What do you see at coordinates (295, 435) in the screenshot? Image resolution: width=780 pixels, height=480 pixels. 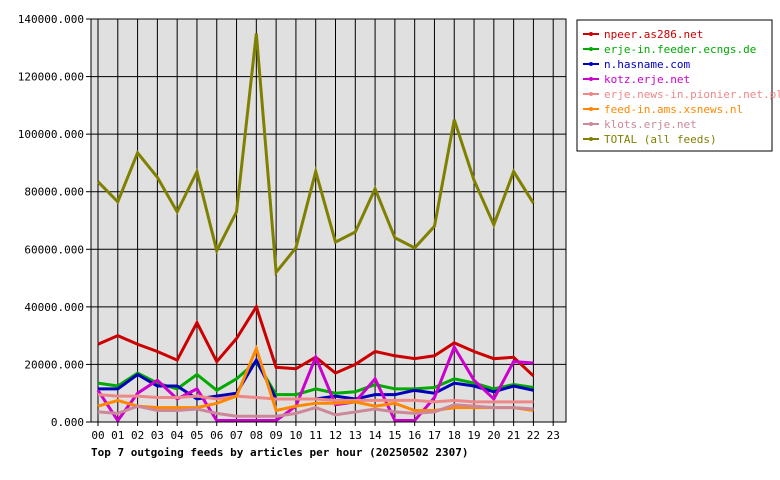 I see `x-tick-label: 10` at bounding box center [295, 435].